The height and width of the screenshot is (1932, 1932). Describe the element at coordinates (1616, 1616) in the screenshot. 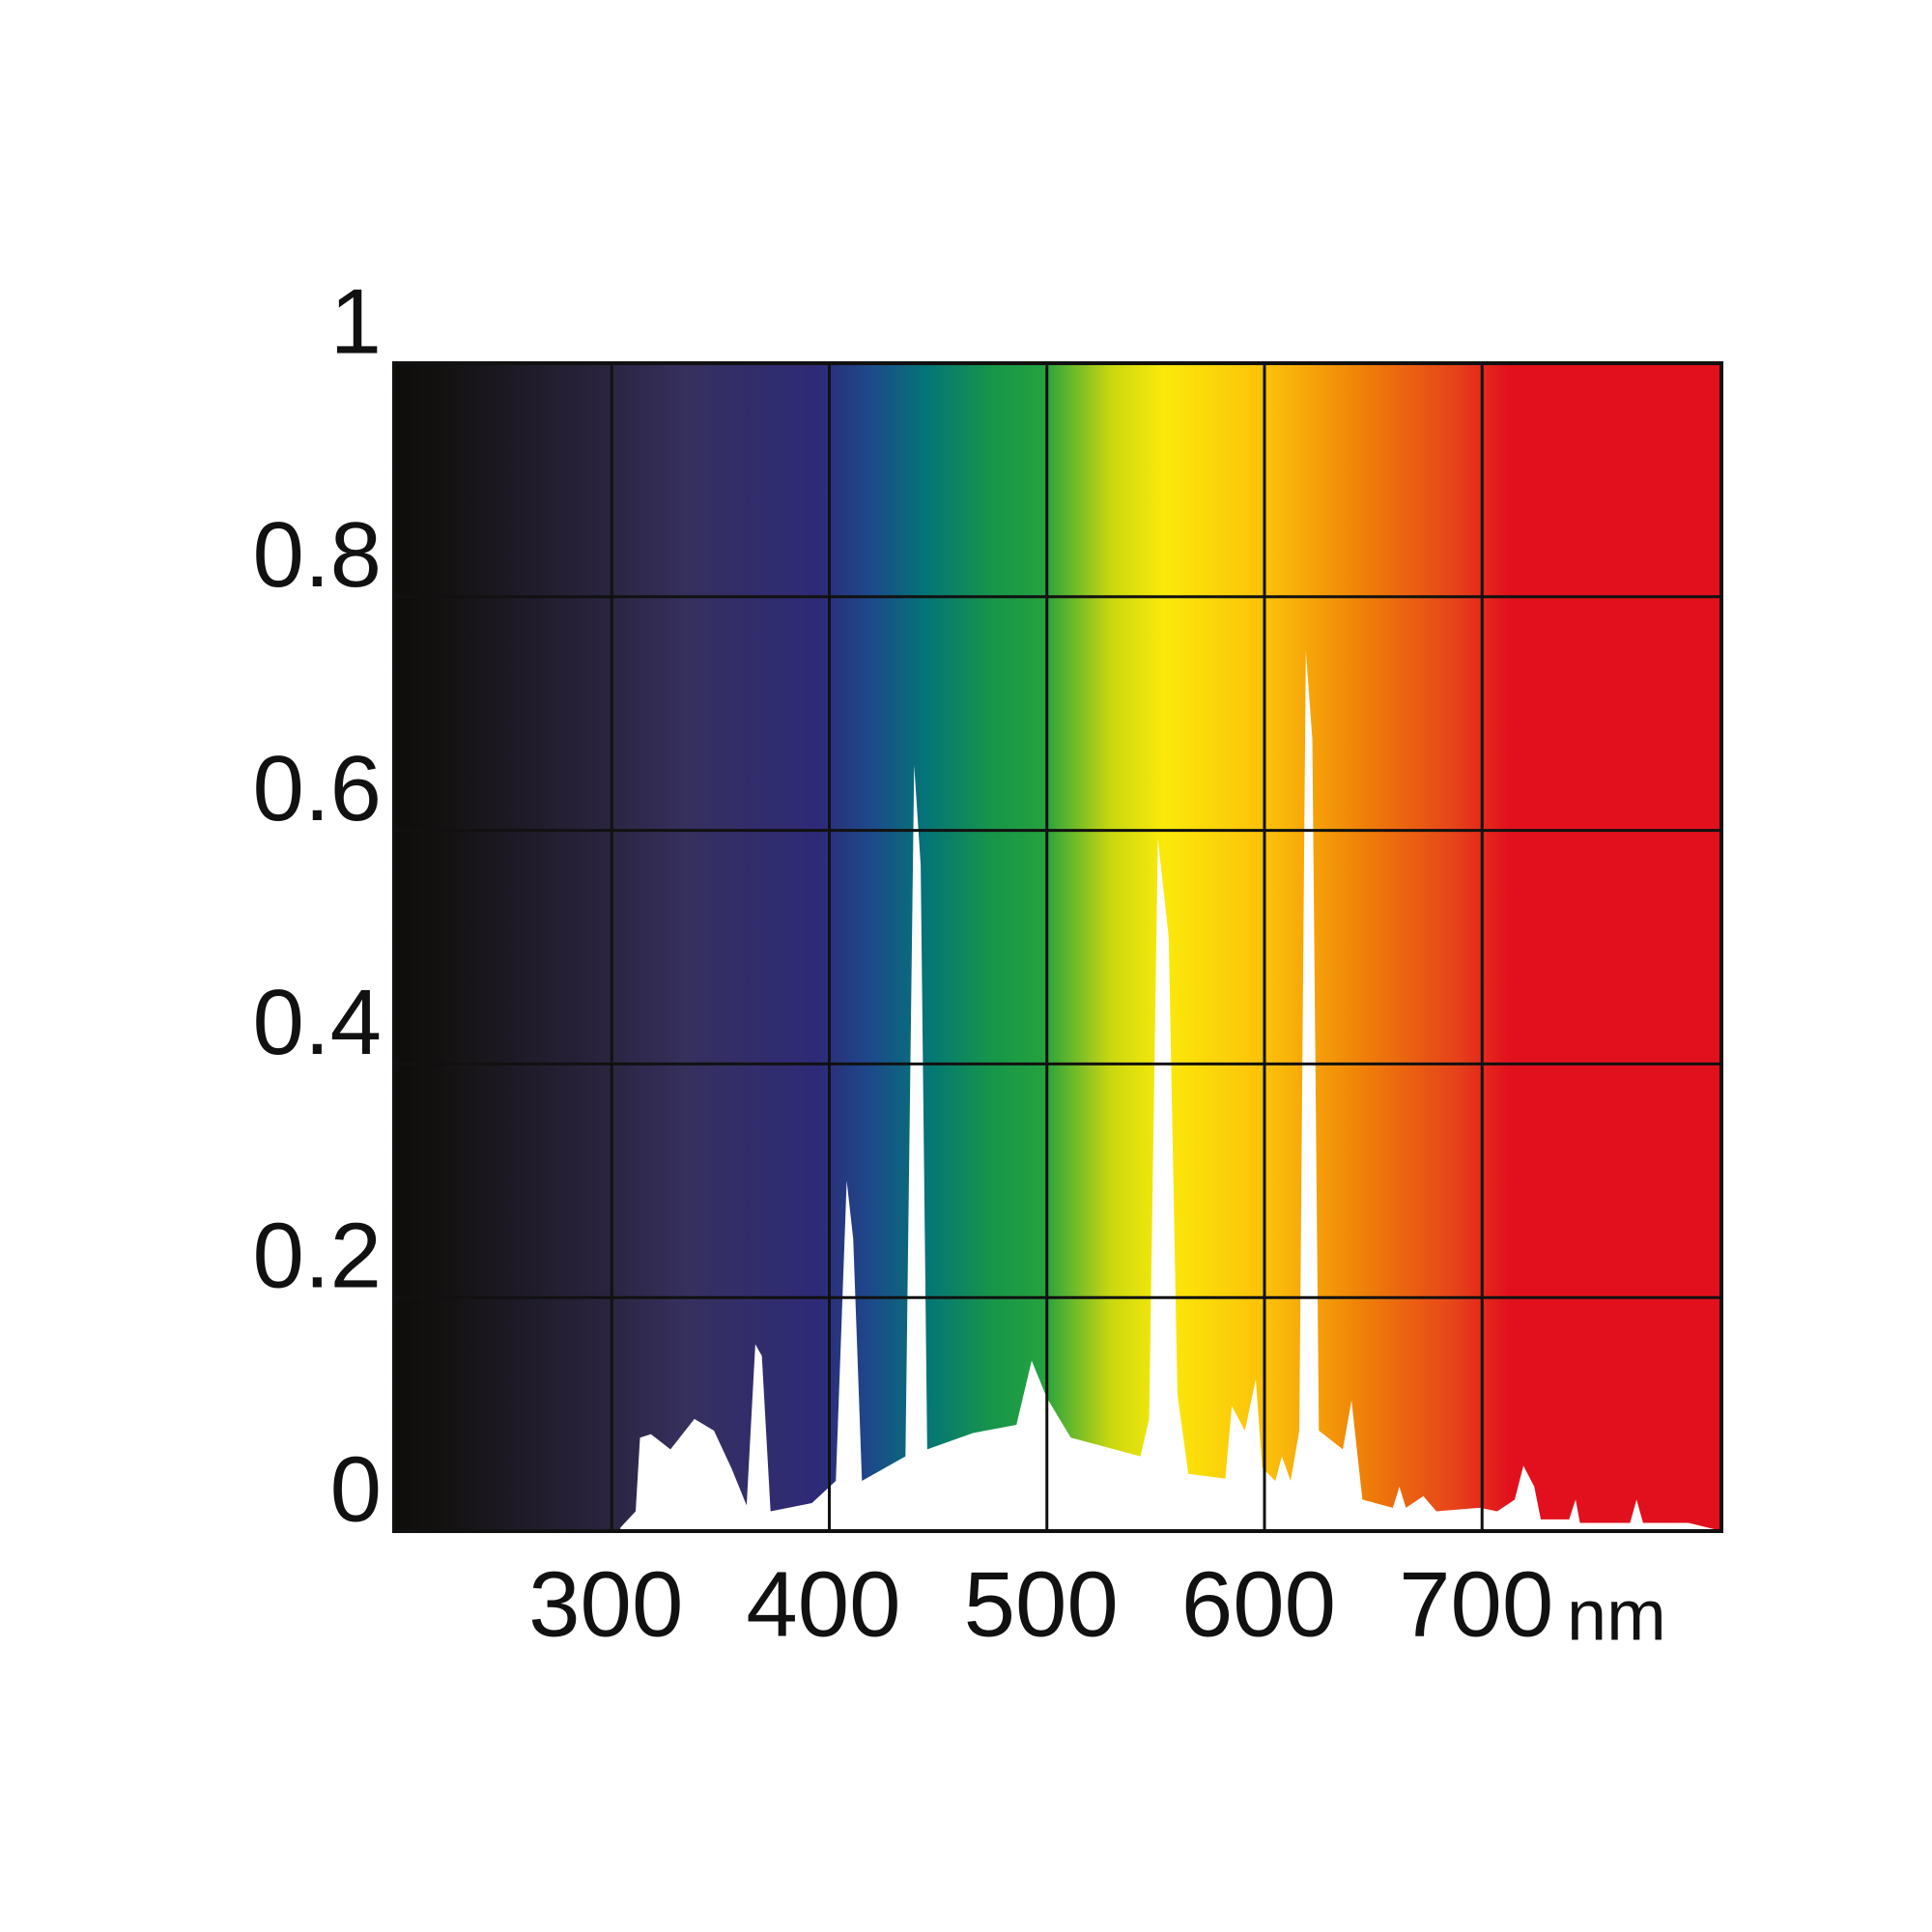

I see `x-axis-unit: nm` at that location.